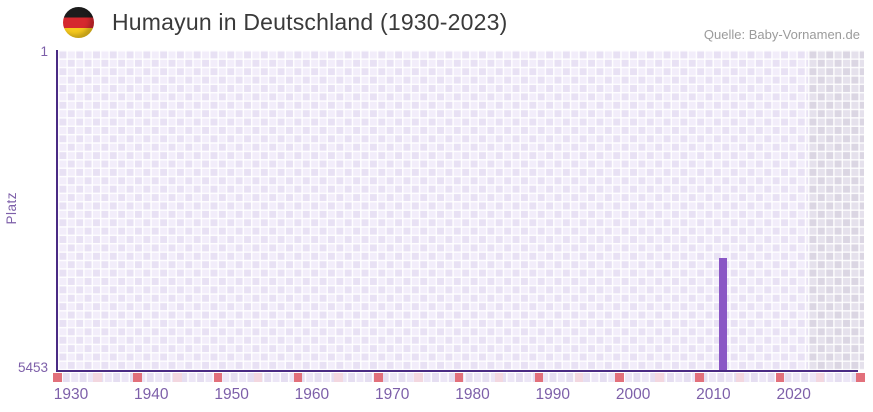 The width and height of the screenshot is (873, 412). What do you see at coordinates (32, 367) in the screenshot?
I see `y-tick-bottom: 5453` at bounding box center [32, 367].